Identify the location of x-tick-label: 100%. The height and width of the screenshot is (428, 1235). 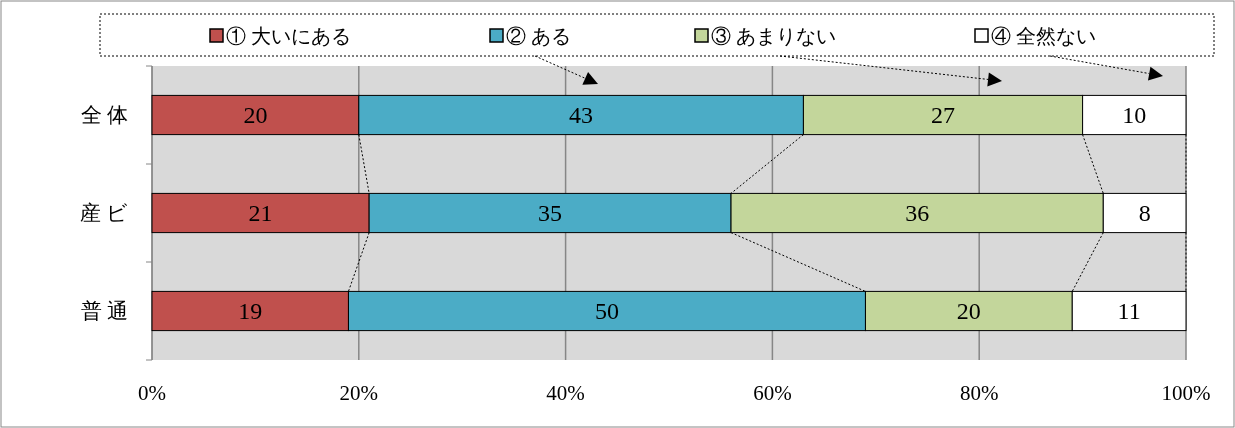
(1186, 393).